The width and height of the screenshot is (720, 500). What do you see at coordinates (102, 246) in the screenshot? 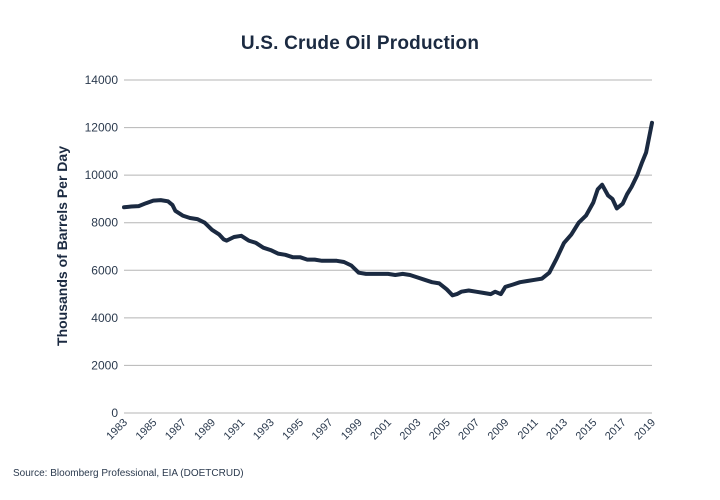
I see `y-axis-tick-labels: 0 2000 4000 6000 8000 10000 12000 14000` at bounding box center [102, 246].